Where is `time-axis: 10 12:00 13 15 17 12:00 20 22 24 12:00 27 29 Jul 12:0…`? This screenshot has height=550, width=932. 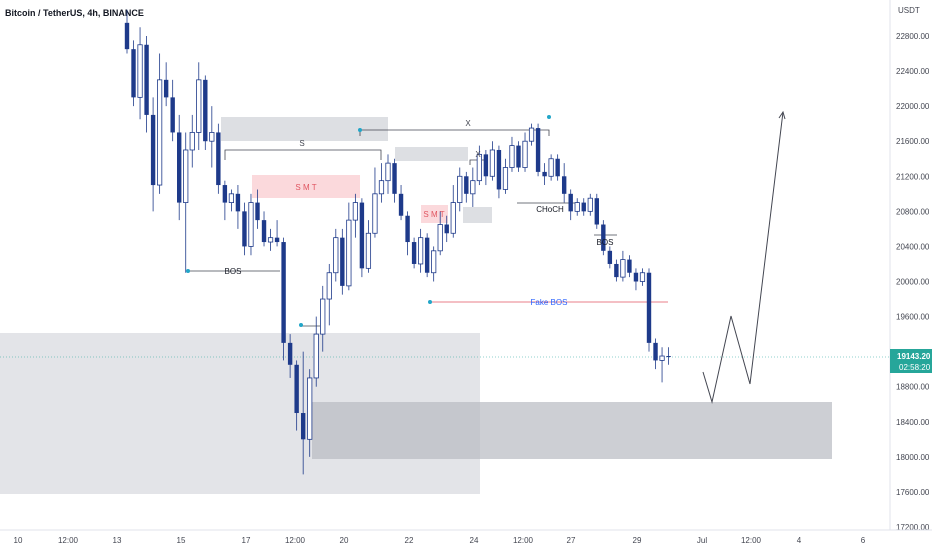
time-axis: 10 12:00 13 15 17 12:00 20 22 24 12:00 27 29 Jul 12:0… is located at coordinates (440, 540).